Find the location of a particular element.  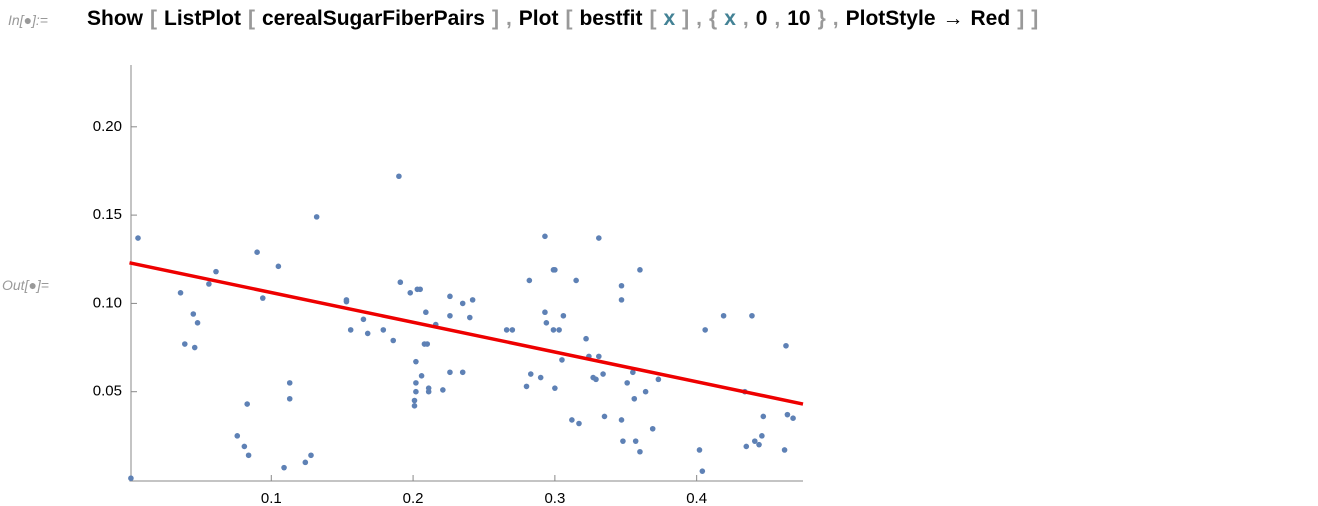

code-token: x is located at coordinates (730, 18).